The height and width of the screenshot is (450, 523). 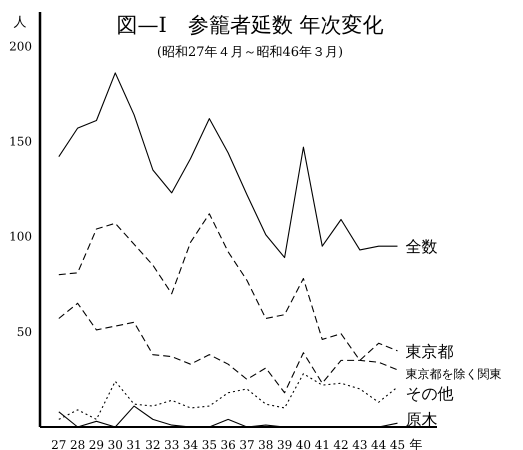 What do you see at coordinates (360, 444) in the screenshot?
I see `x-tick: 43` at bounding box center [360, 444].